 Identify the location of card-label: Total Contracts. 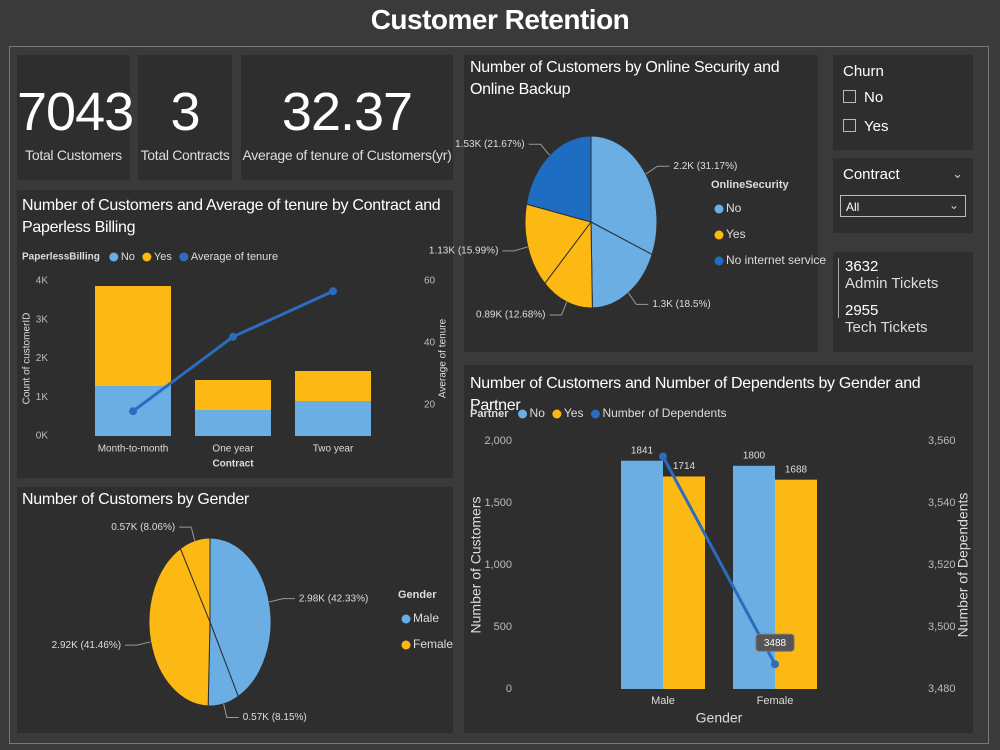
(185, 155).